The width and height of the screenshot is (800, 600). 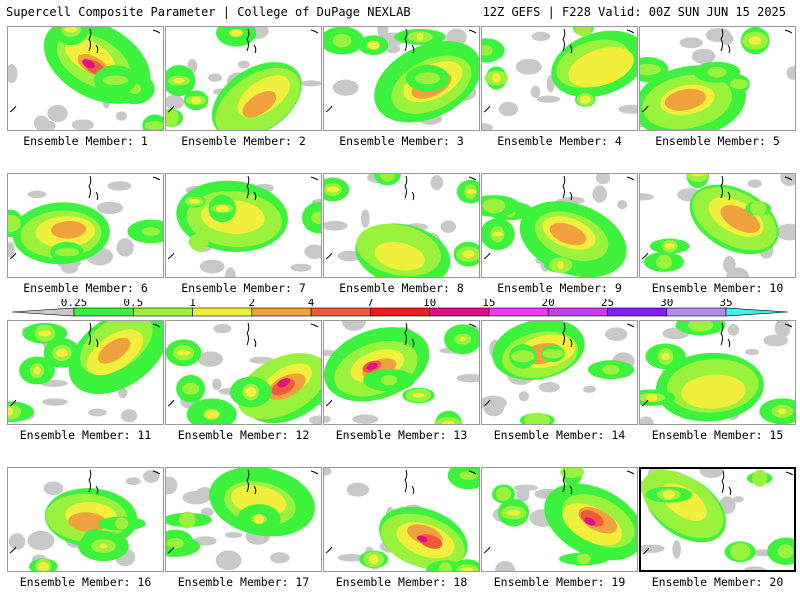 What do you see at coordinates (85, 582) in the screenshot?
I see `ensemble-member-label: Ensemble Member: 16` at bounding box center [85, 582].